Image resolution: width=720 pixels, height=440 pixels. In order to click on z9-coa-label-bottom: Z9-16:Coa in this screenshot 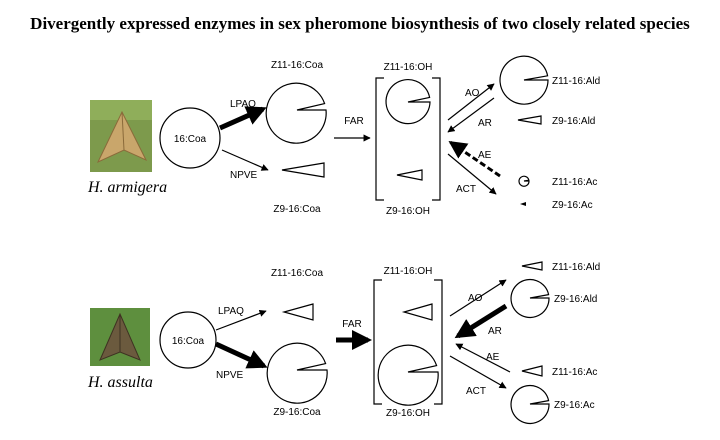, I will do `click(297, 412)`.